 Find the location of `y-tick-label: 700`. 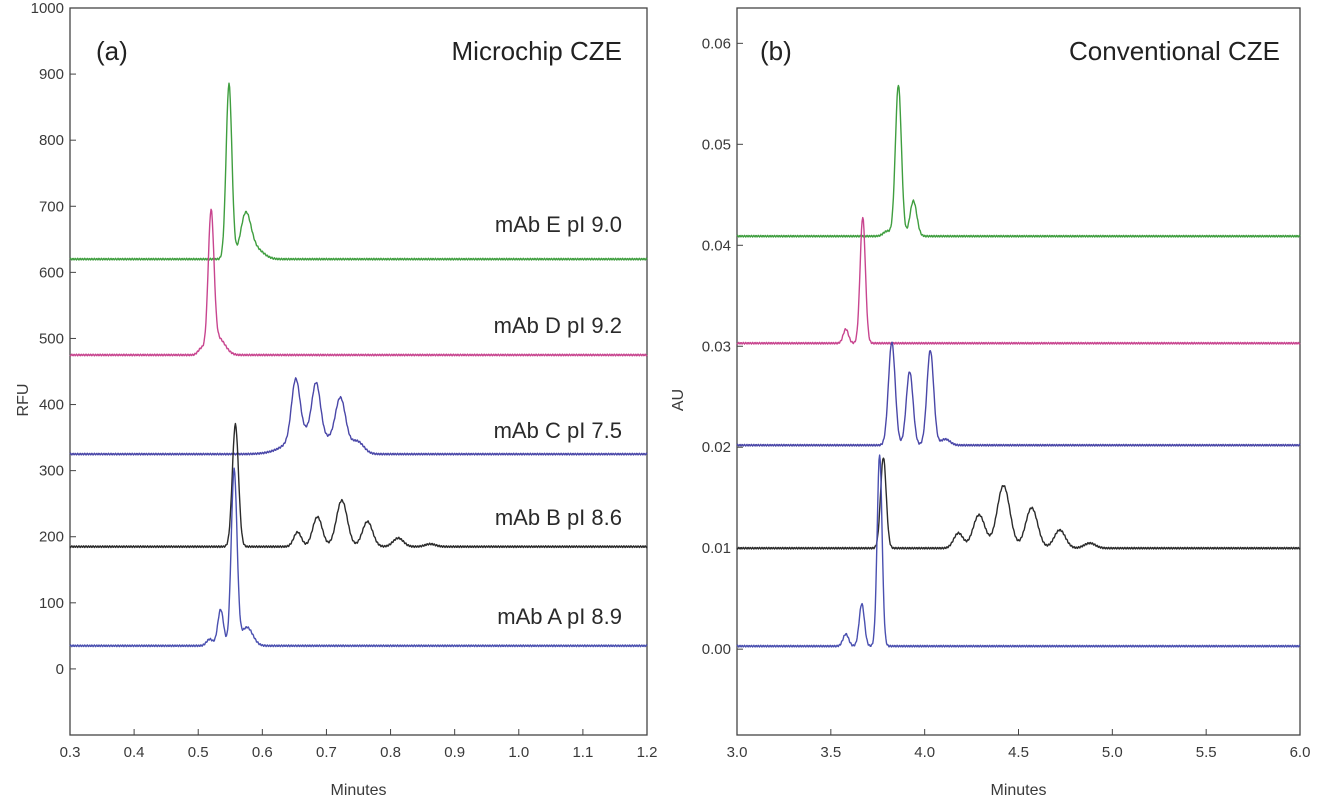

y-tick-label: 700 is located at coordinates (51, 206).